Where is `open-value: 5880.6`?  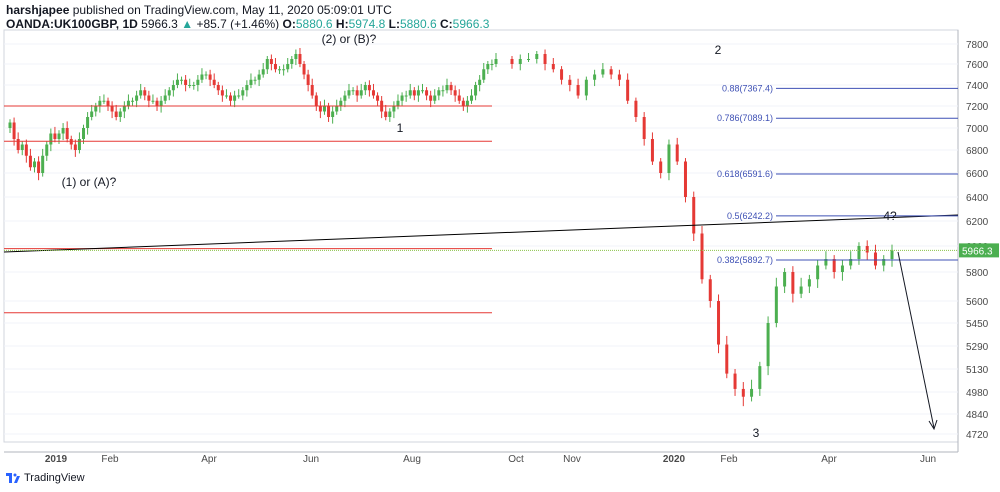
open-value: 5880.6 is located at coordinates (314, 24).